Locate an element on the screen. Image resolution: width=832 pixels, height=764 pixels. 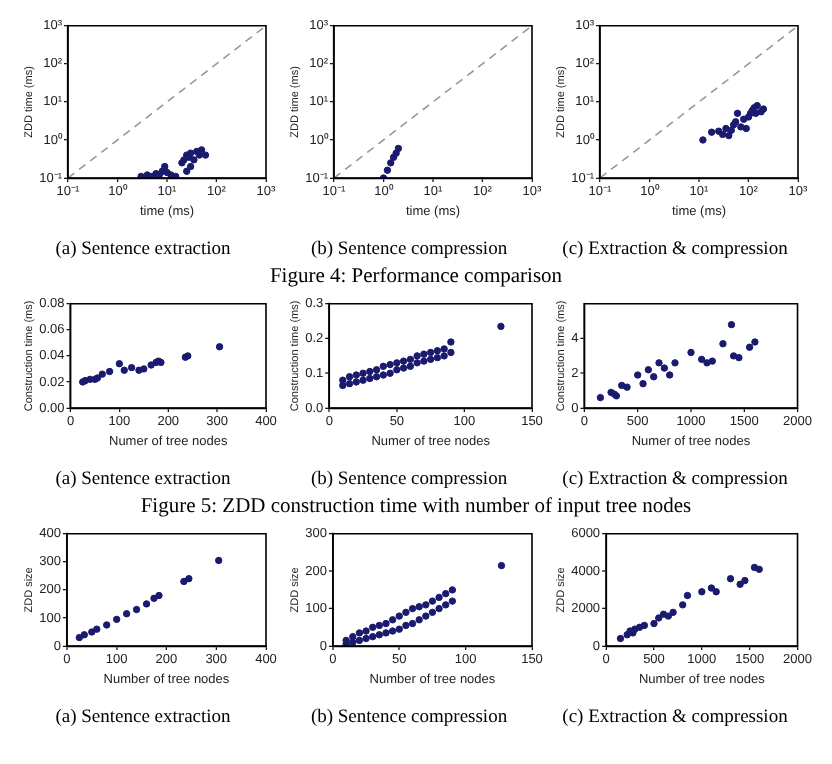
caption: Figure 5: ZDD construction time with number of input tree nodes is located at coordinates (416, 508).